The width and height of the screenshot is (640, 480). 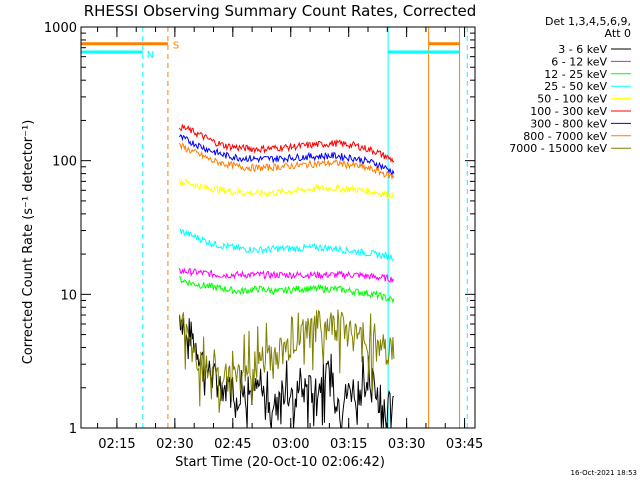 I want to click on y-tick-label-1: 10, so click(x=68, y=295).